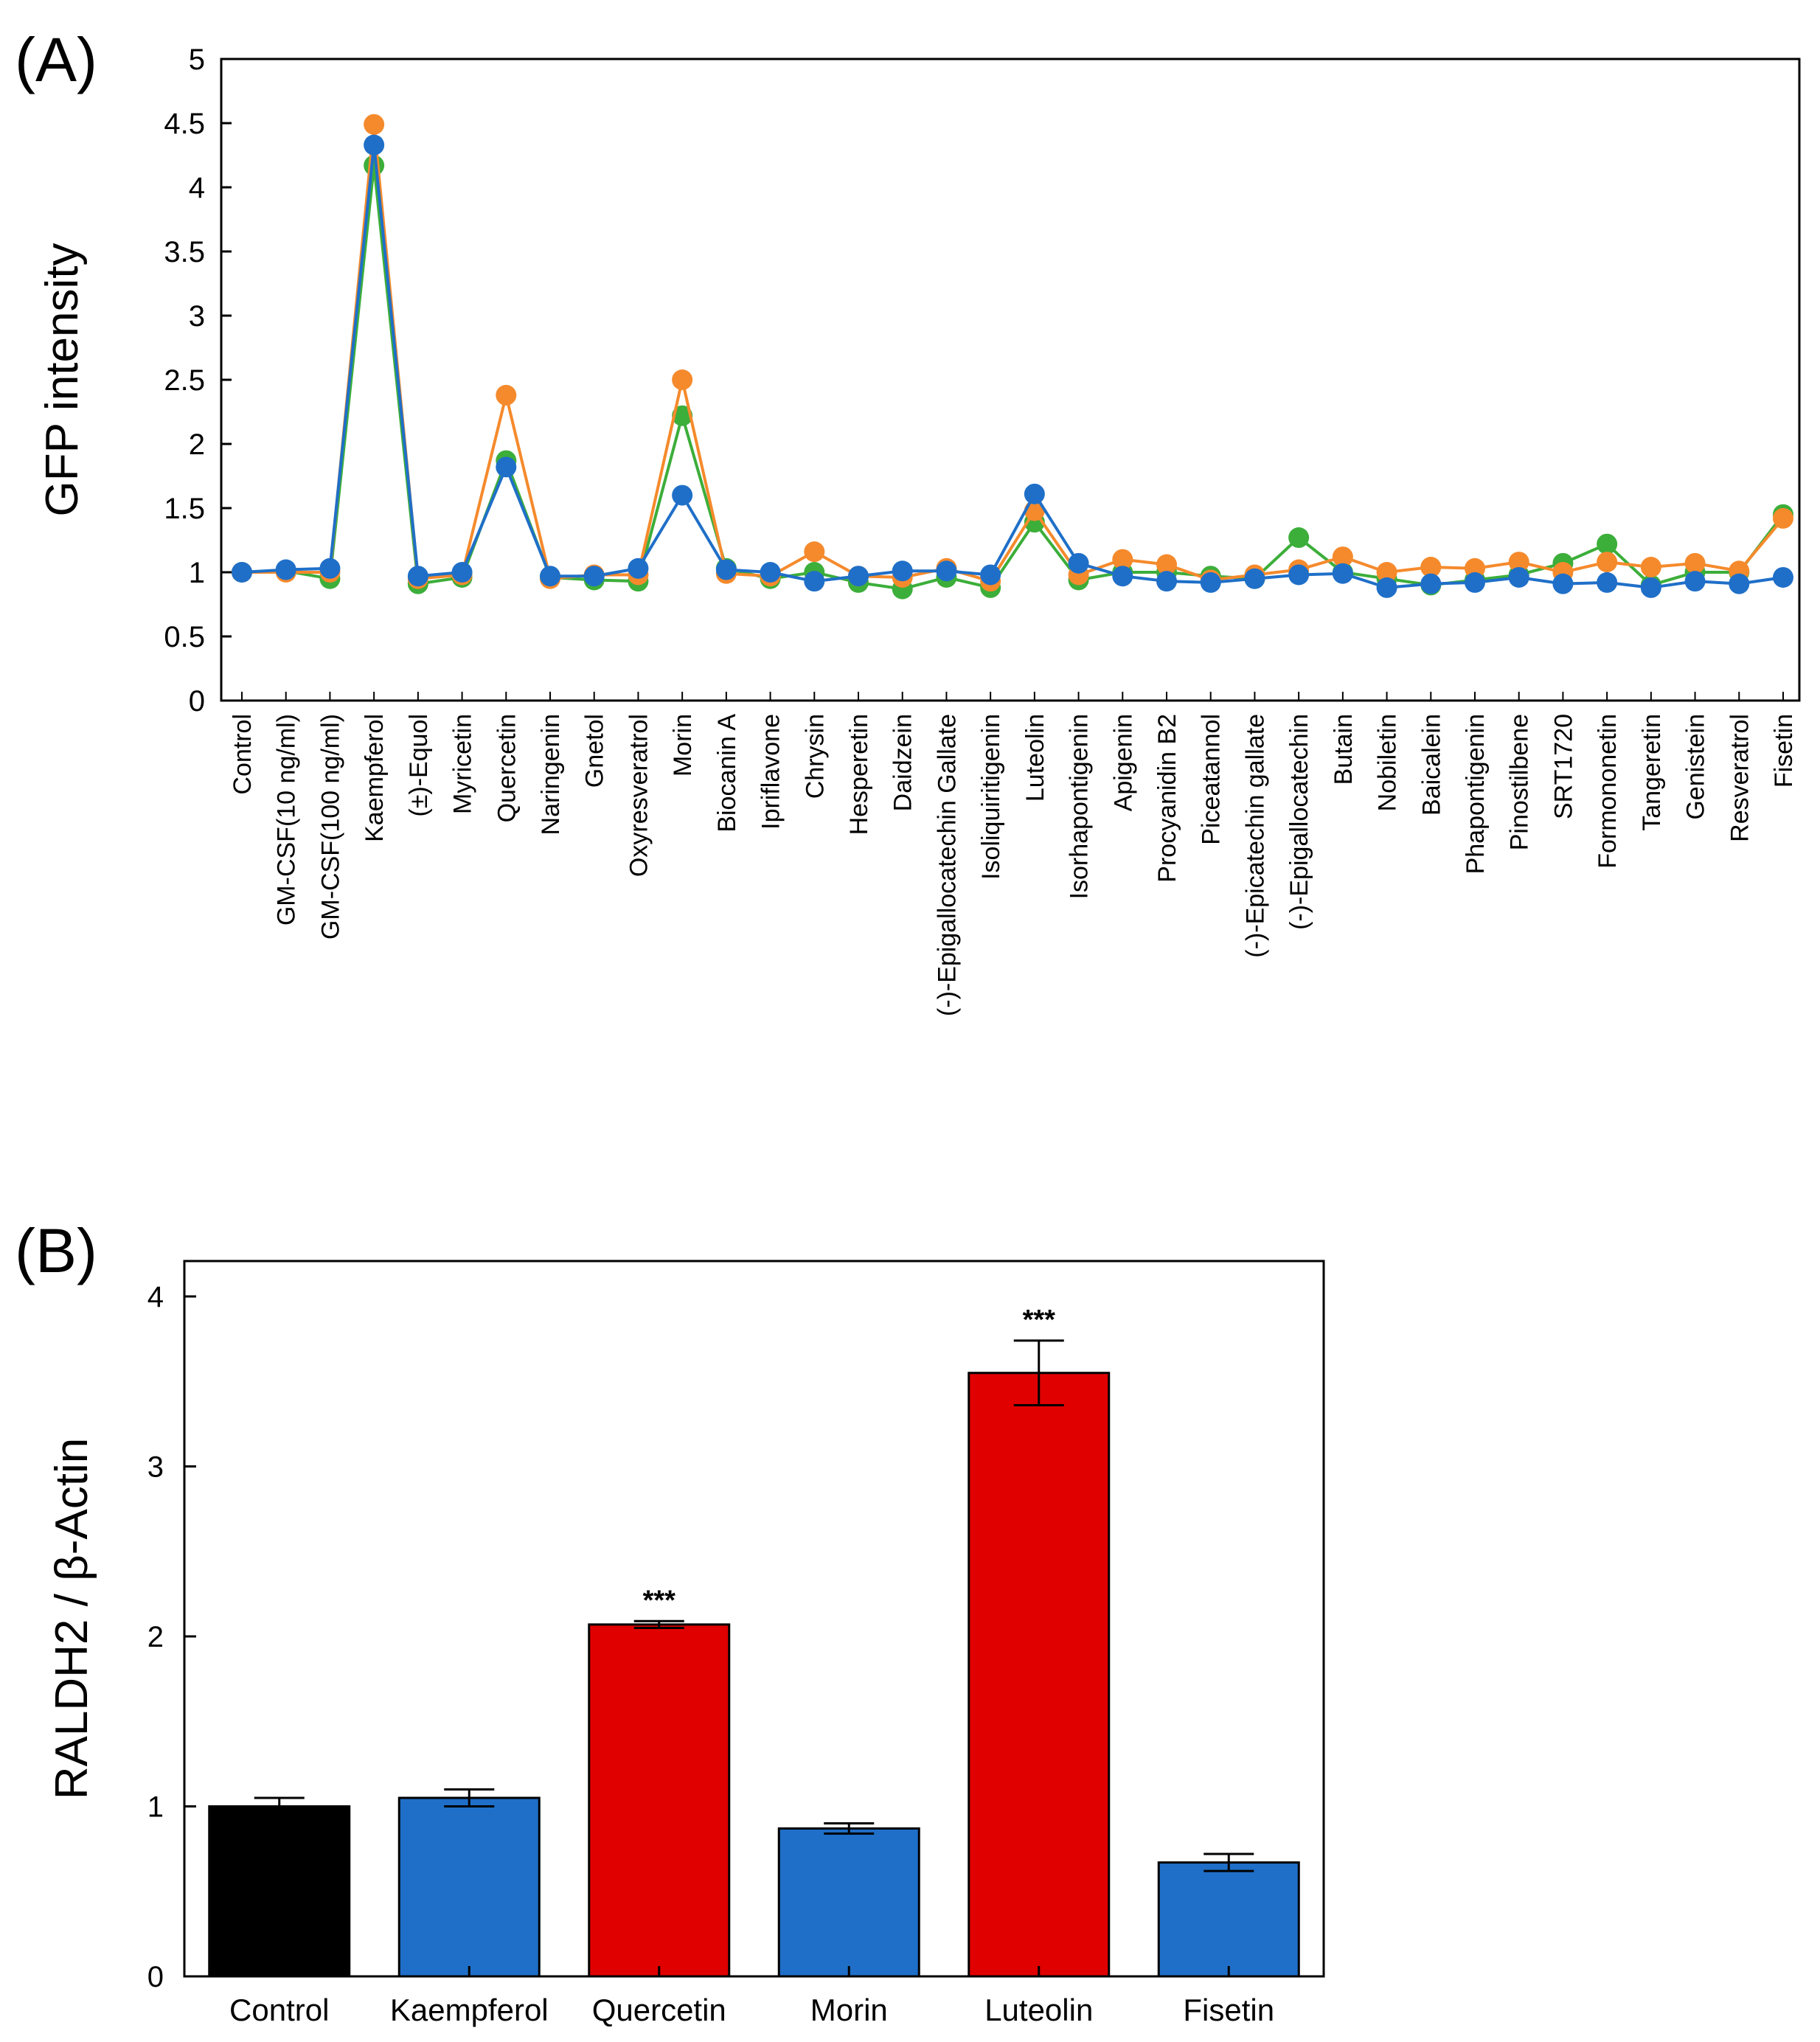 This screenshot has height=2042, width=1820. Describe the element at coordinates (1652, 772) in the screenshot. I see `panel-a-x-tick-label: Tangeretin` at that location.